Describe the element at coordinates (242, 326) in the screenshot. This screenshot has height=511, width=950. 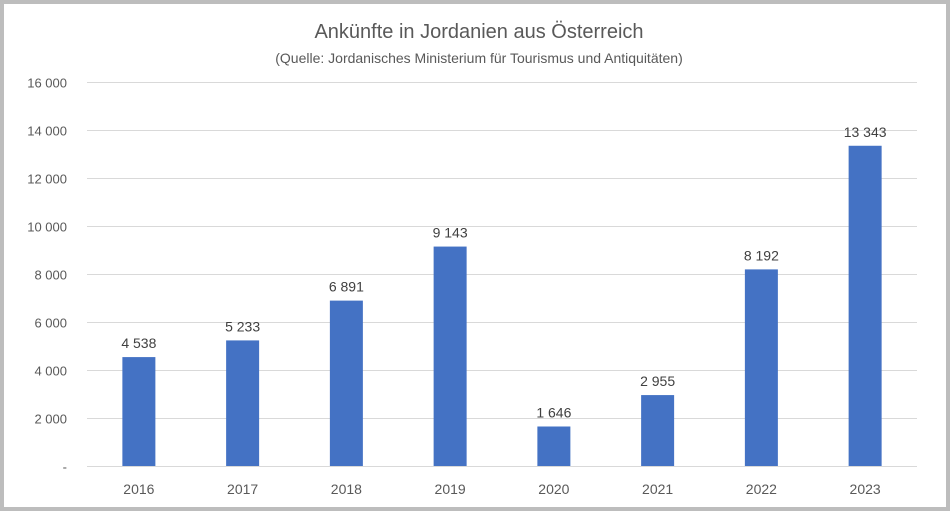
I see `data-label: 5 233` at that location.